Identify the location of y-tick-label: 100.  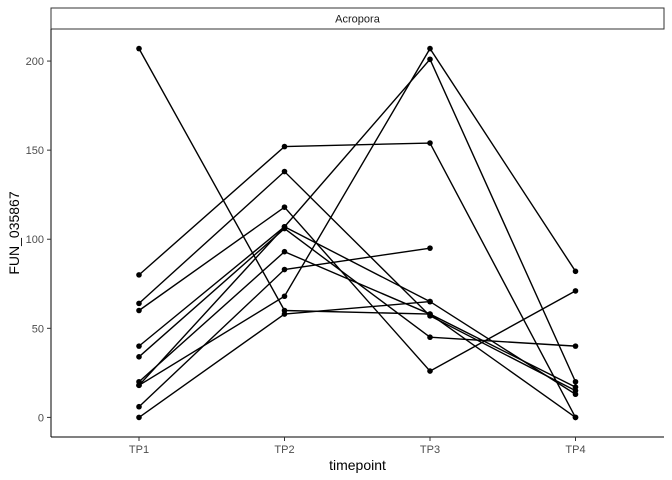
(35, 240).